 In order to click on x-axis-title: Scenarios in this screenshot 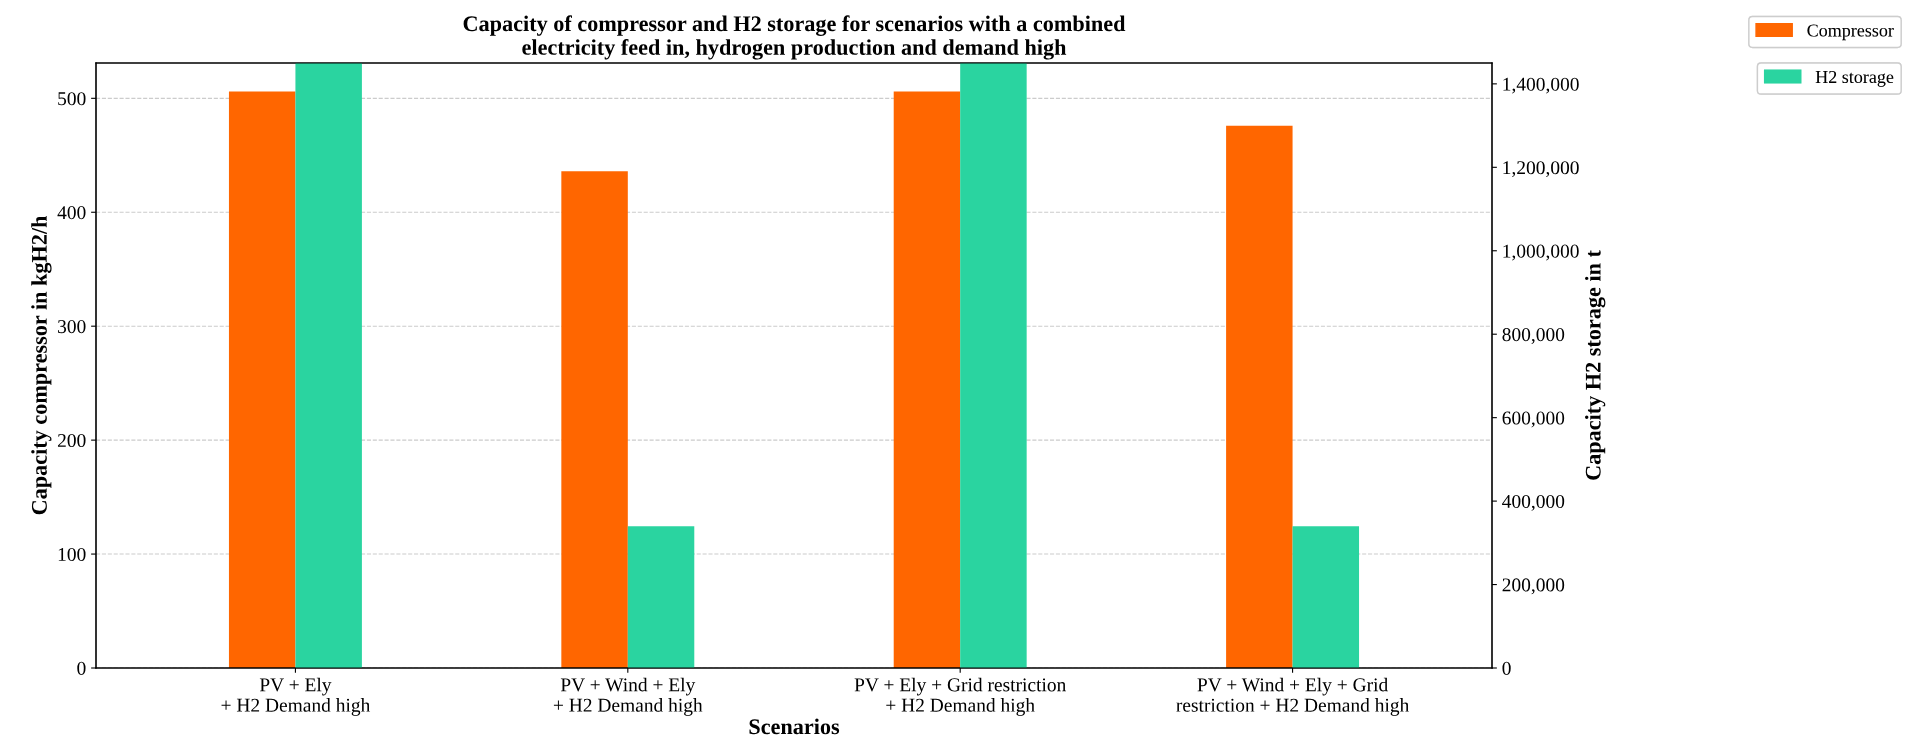, I will do `click(794, 726)`.